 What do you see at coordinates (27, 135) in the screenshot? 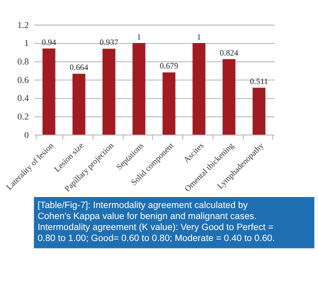
I see `y-tick-label: 0` at bounding box center [27, 135].